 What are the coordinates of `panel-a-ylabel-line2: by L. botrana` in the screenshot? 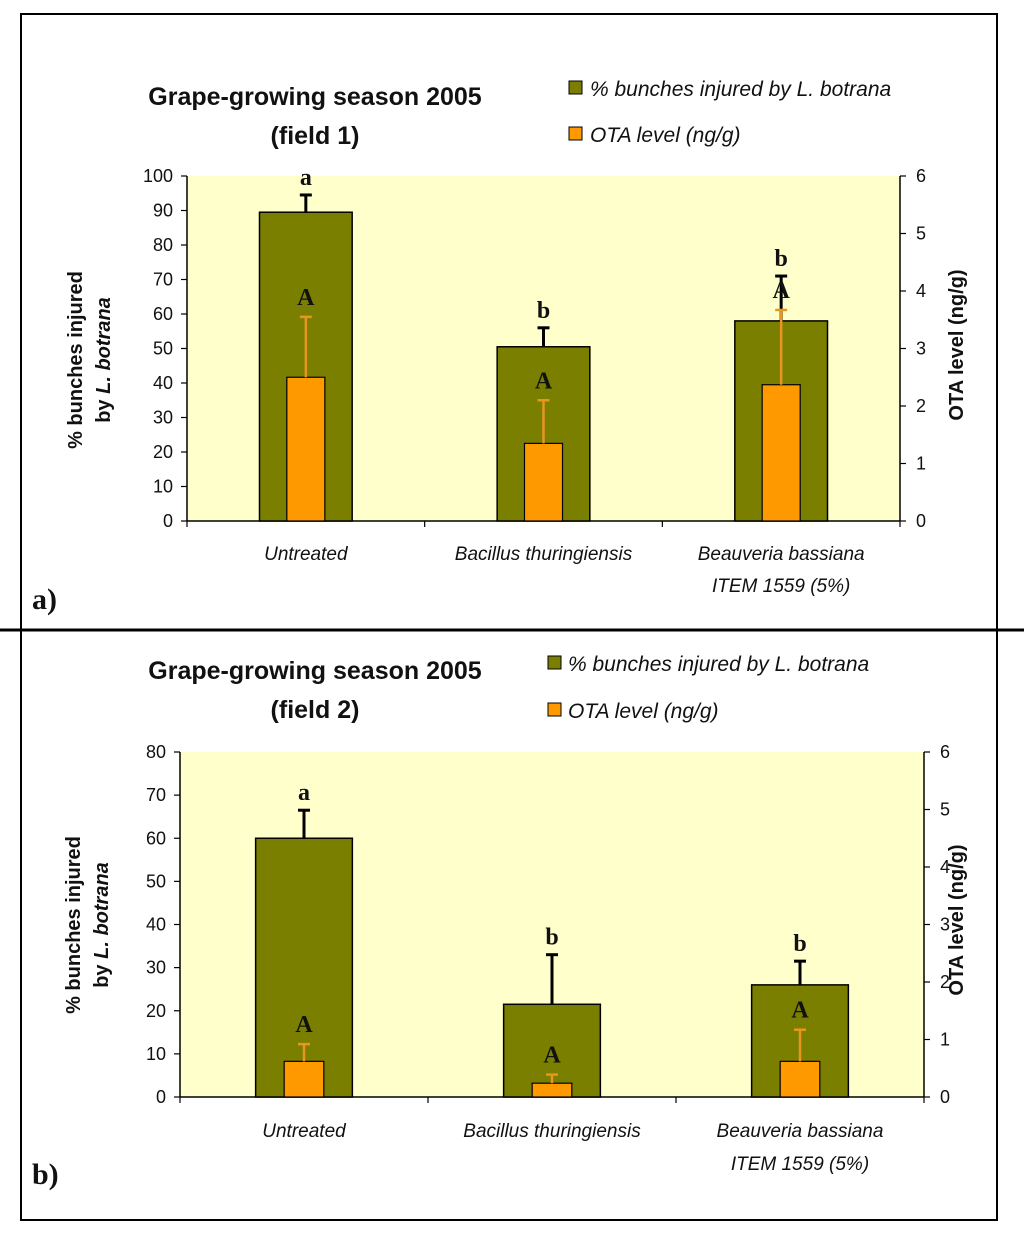 It's located at (104, 360).